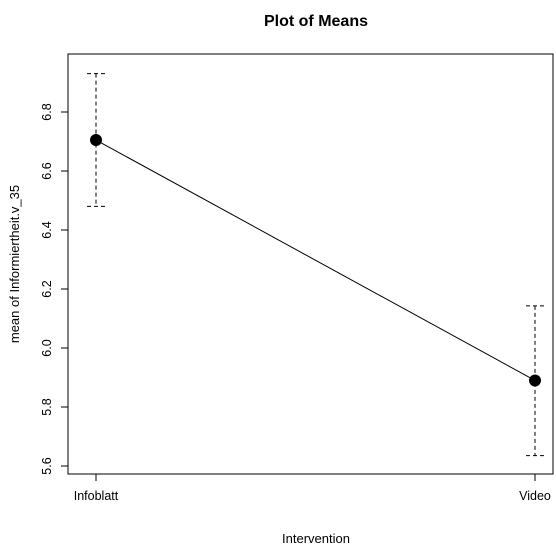 This screenshot has height=546, width=556. What do you see at coordinates (47, 465) in the screenshot?
I see `y-tick-label: 5.6` at bounding box center [47, 465].